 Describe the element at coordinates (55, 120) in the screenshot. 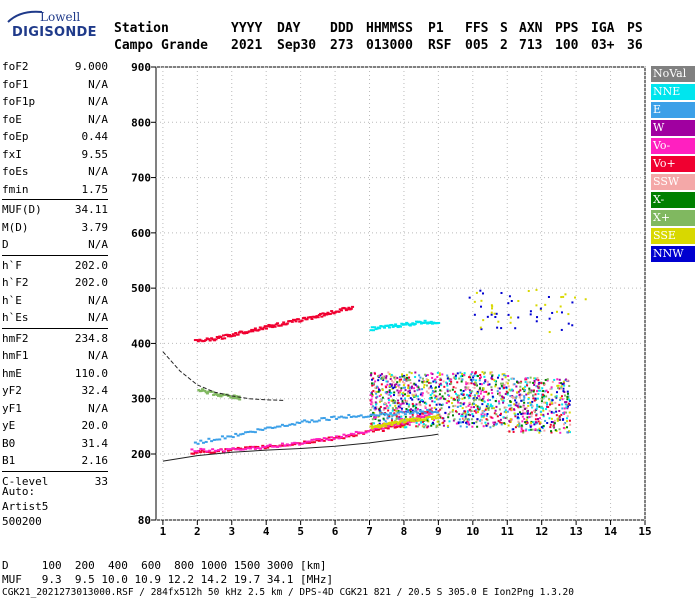

I see `param-row: foE N/A` at that location.